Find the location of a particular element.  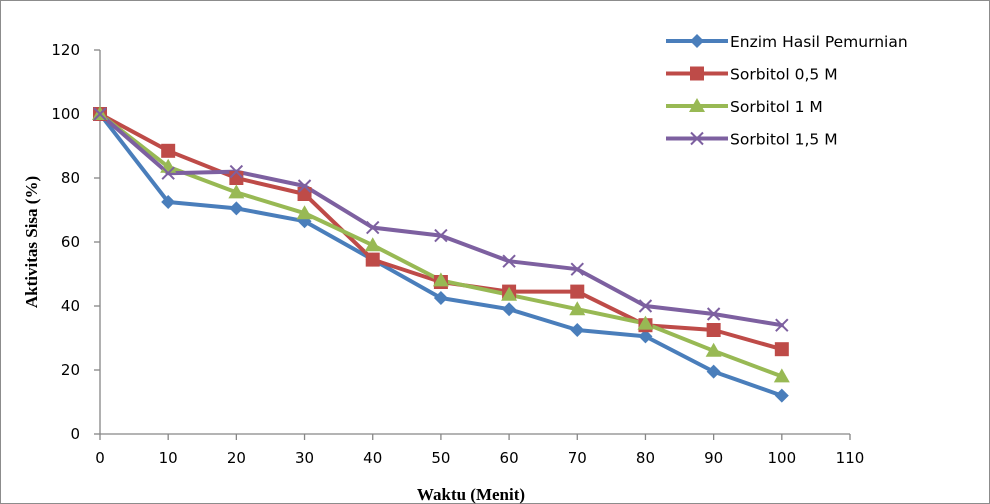

y-tick-label: 80 is located at coordinates (70, 178).